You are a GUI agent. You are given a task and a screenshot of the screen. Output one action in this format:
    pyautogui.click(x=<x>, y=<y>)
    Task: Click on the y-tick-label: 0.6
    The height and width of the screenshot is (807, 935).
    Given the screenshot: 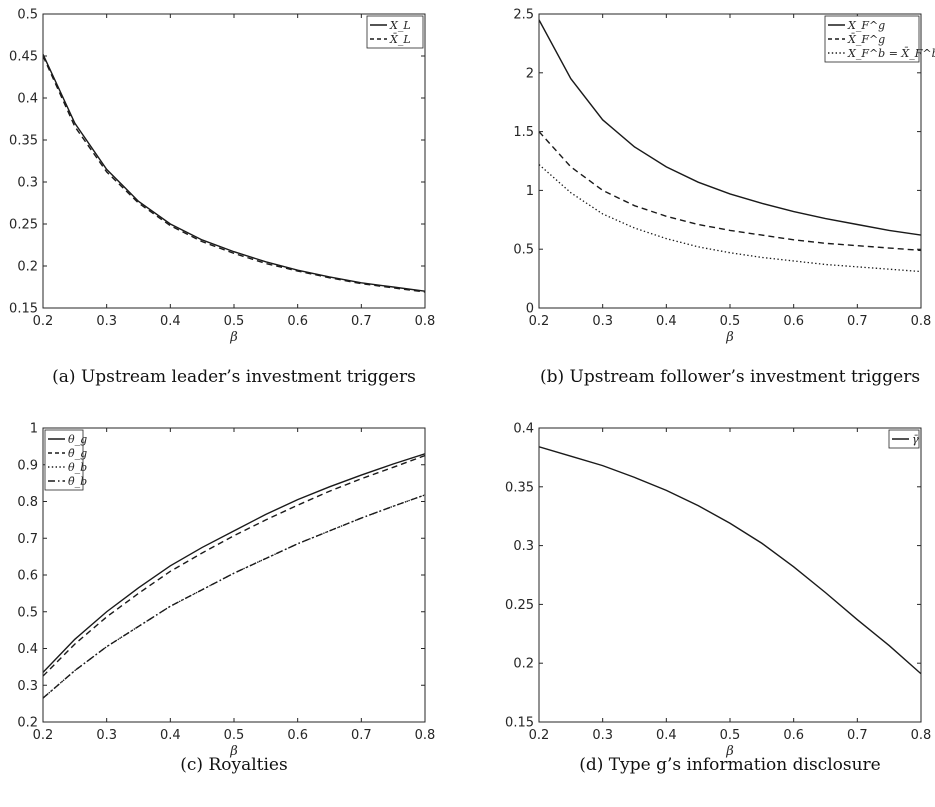 What is the action you would take?
    pyautogui.click(x=27, y=576)
    